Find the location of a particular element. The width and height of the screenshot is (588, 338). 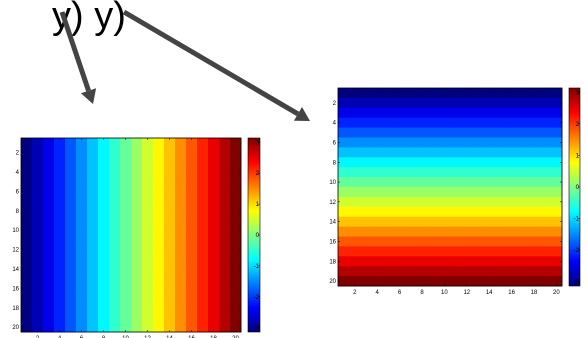

arrow-head is located at coordinates (88, 96).